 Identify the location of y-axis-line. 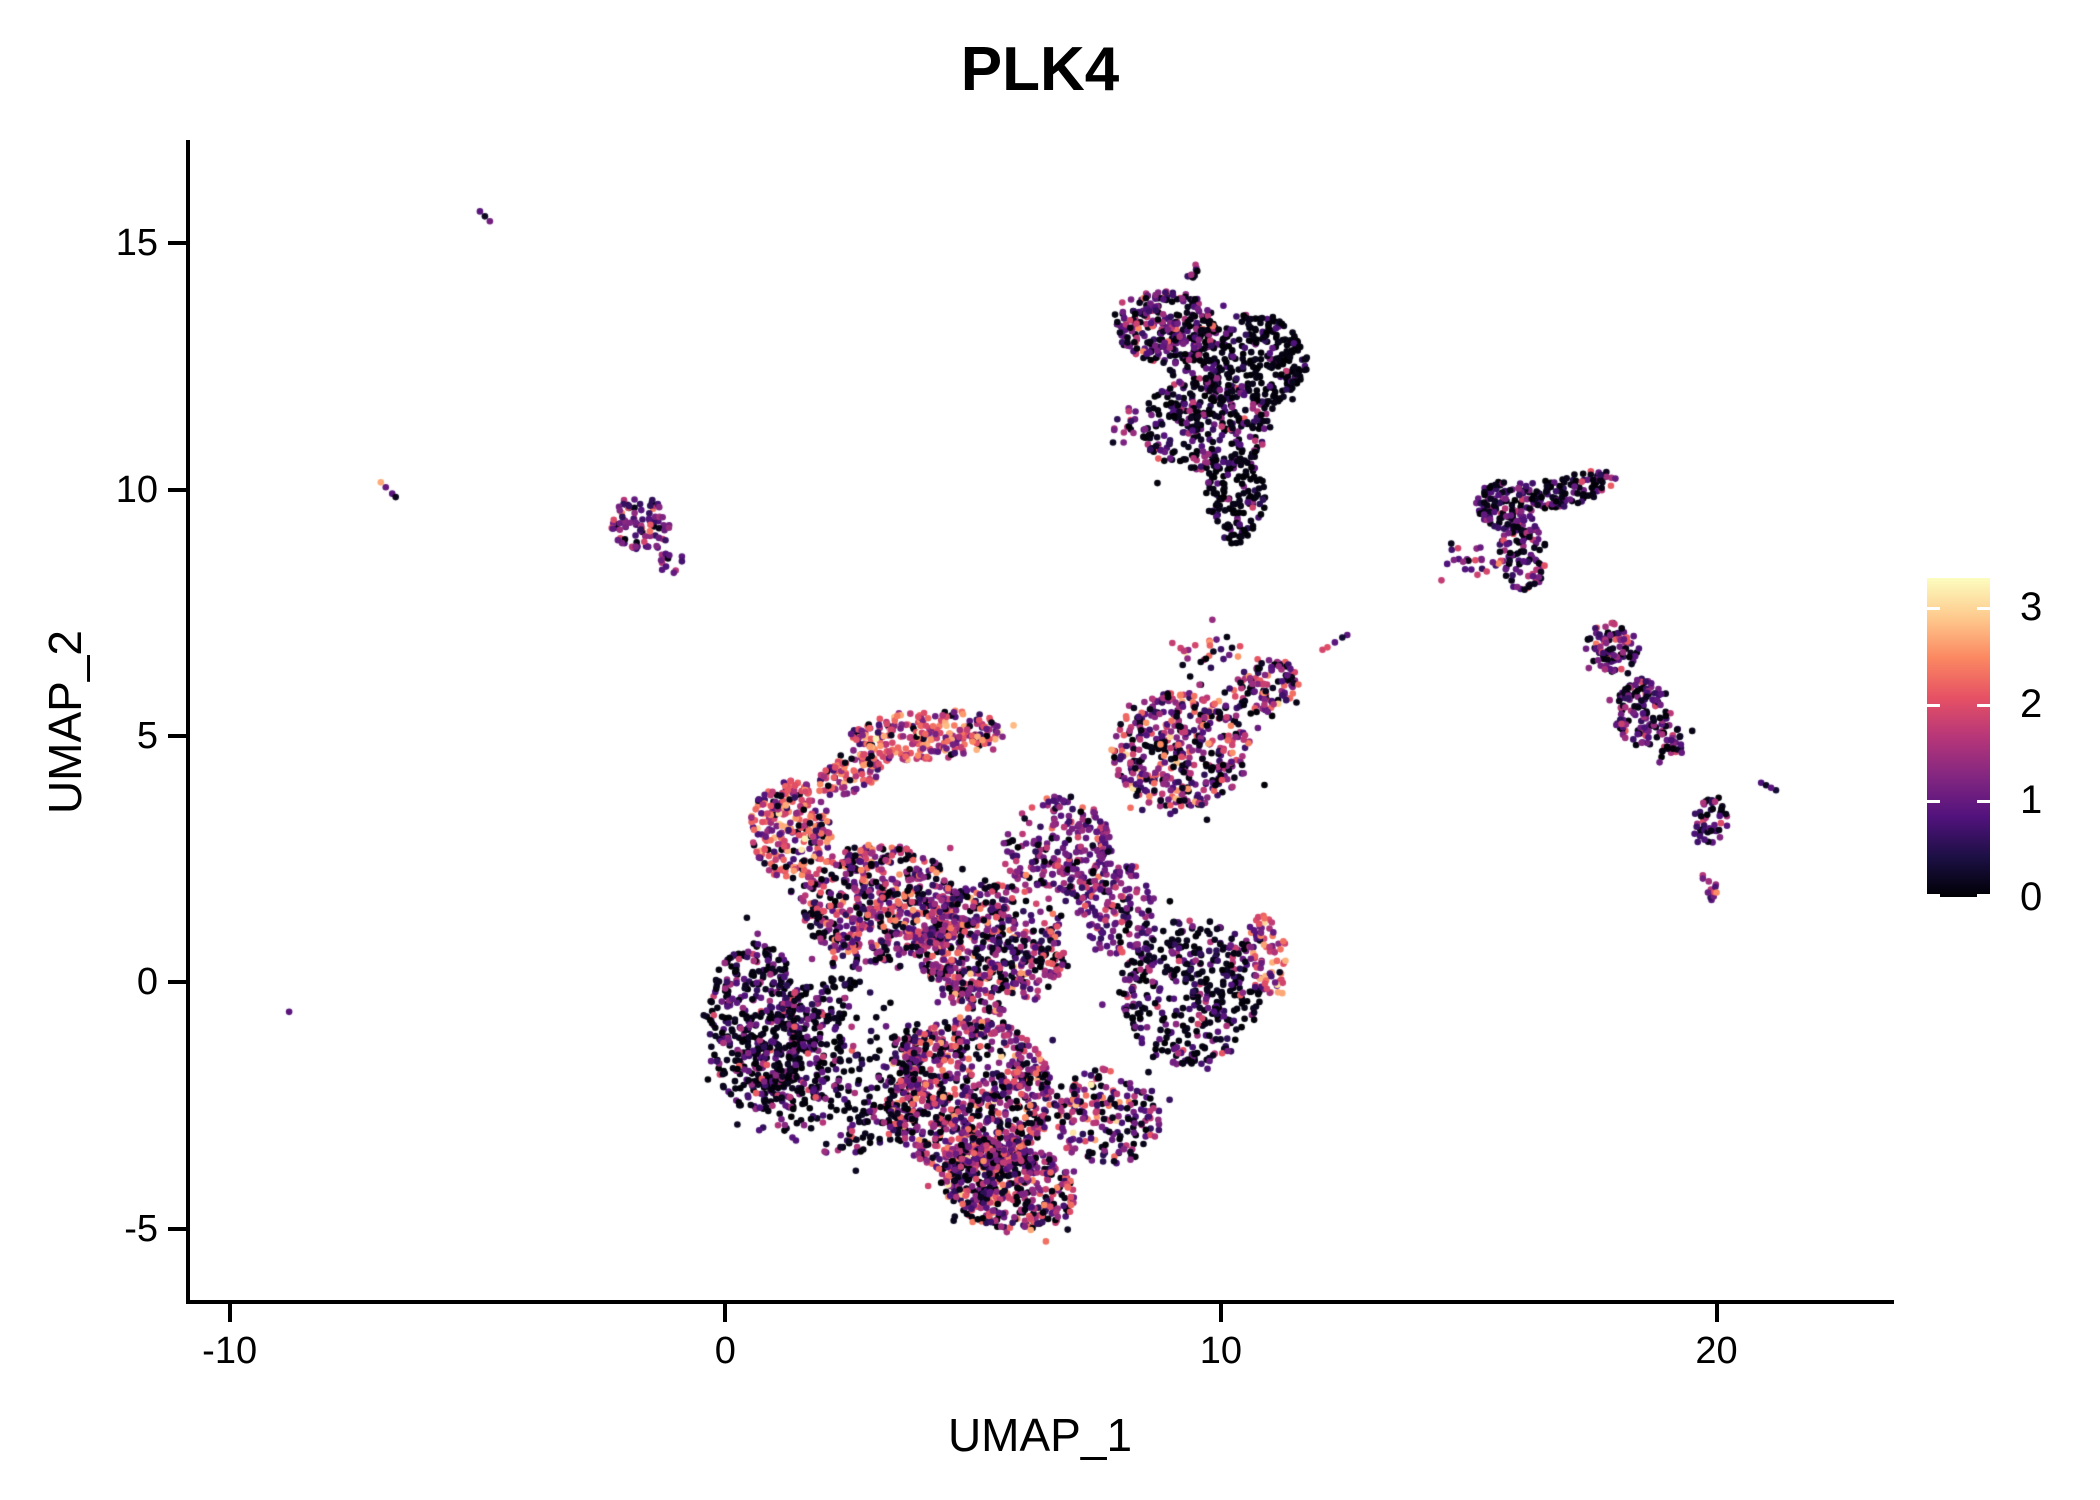
(188, 722).